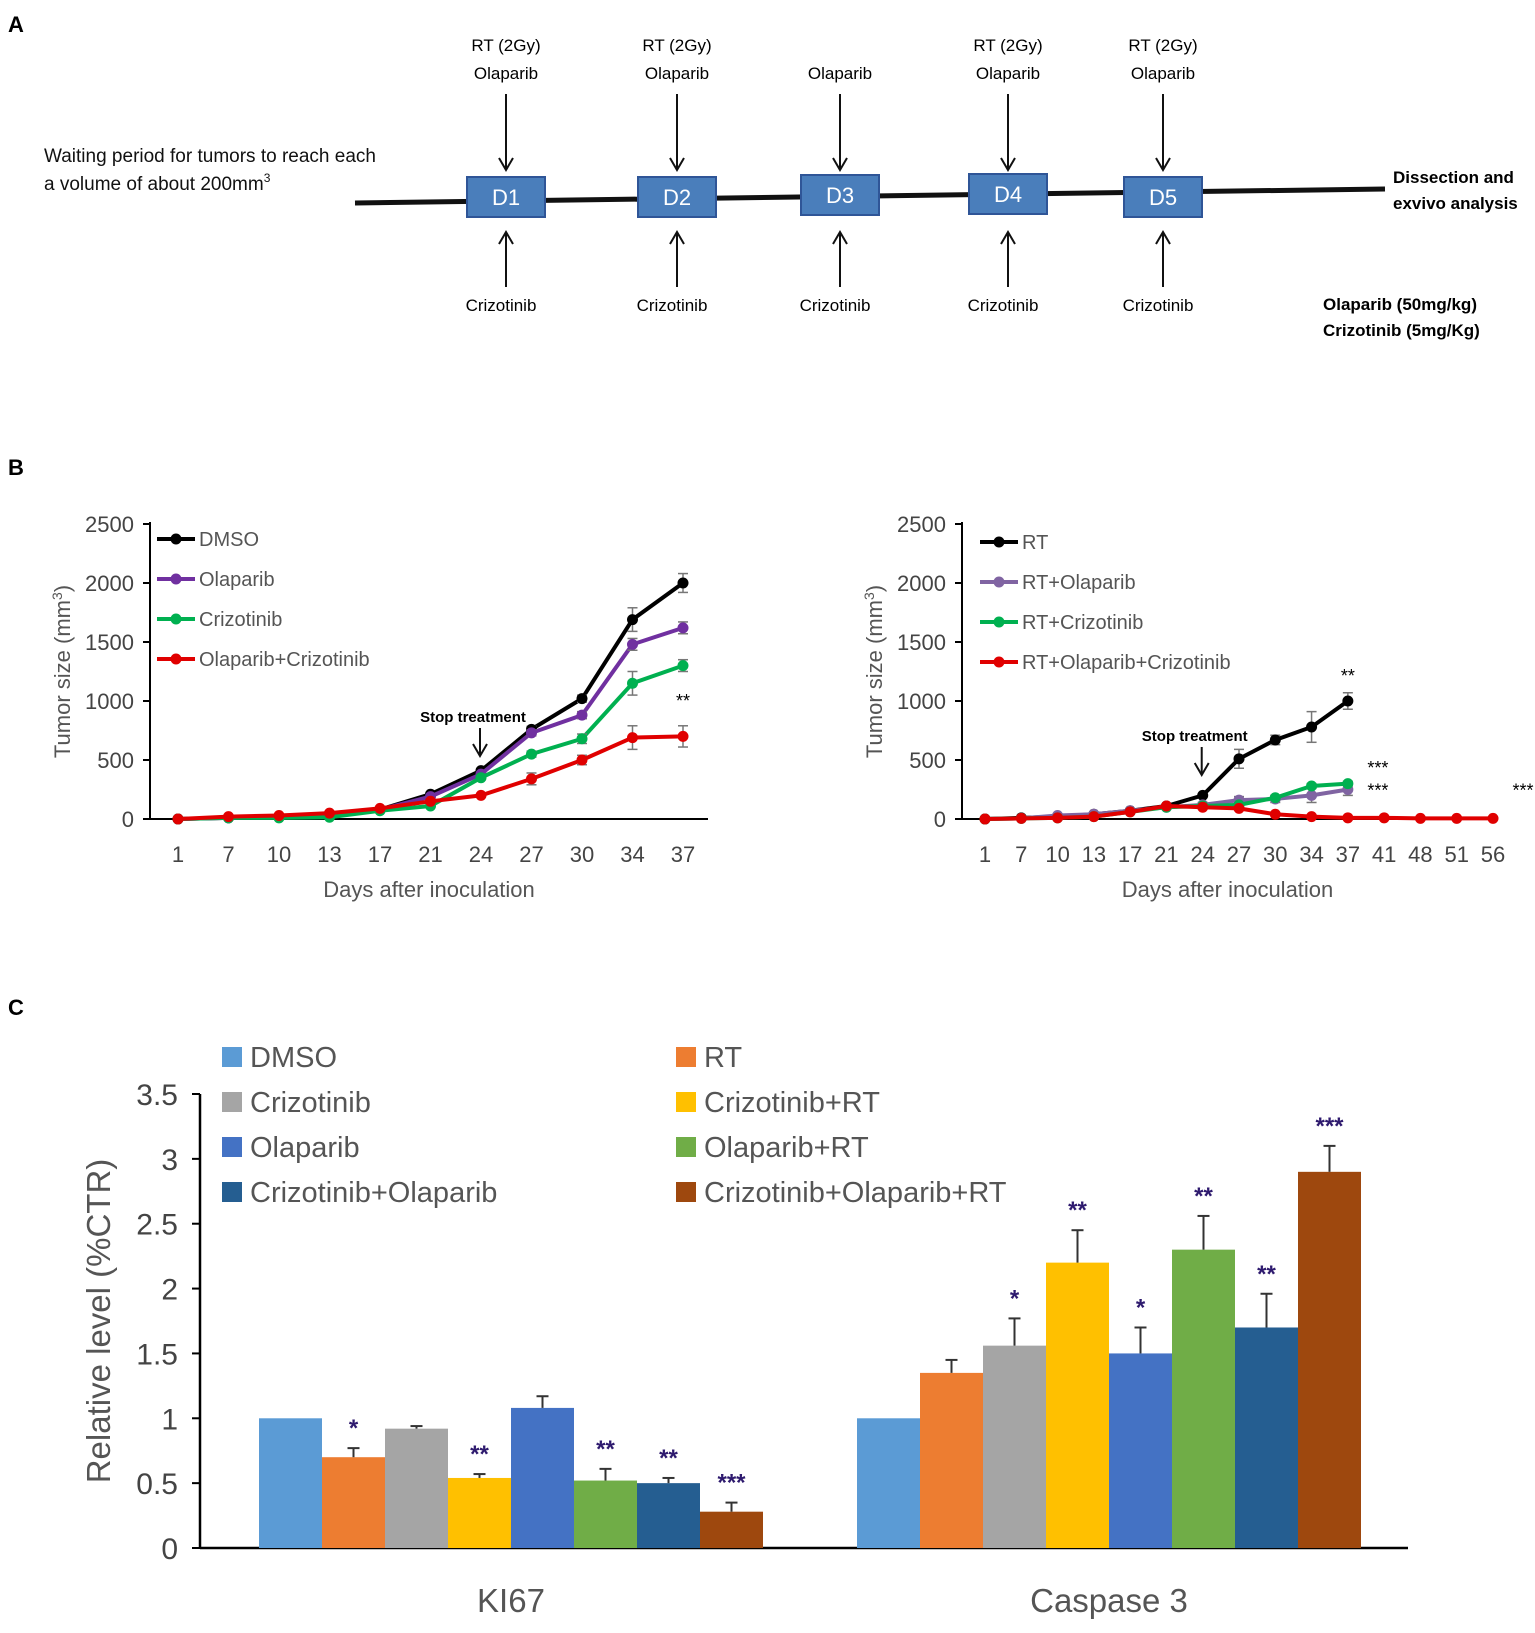 The height and width of the screenshot is (1633, 1535). I want to click on x-tick-label: 41, so click(1384, 854).